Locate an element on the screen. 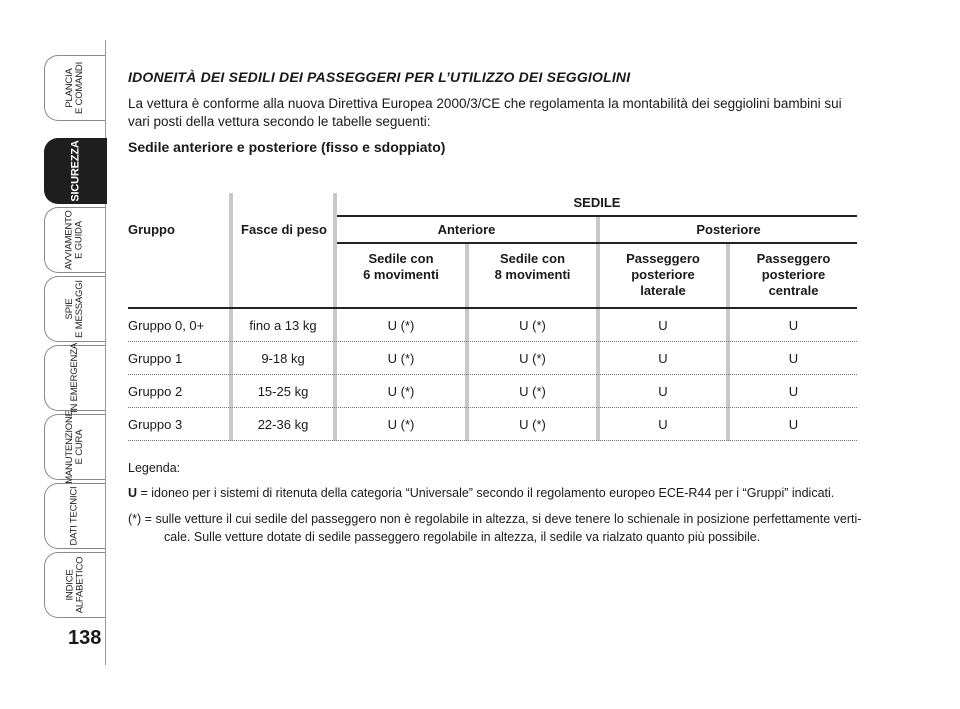  cell-peso: 15-25 kg is located at coordinates (283, 391).